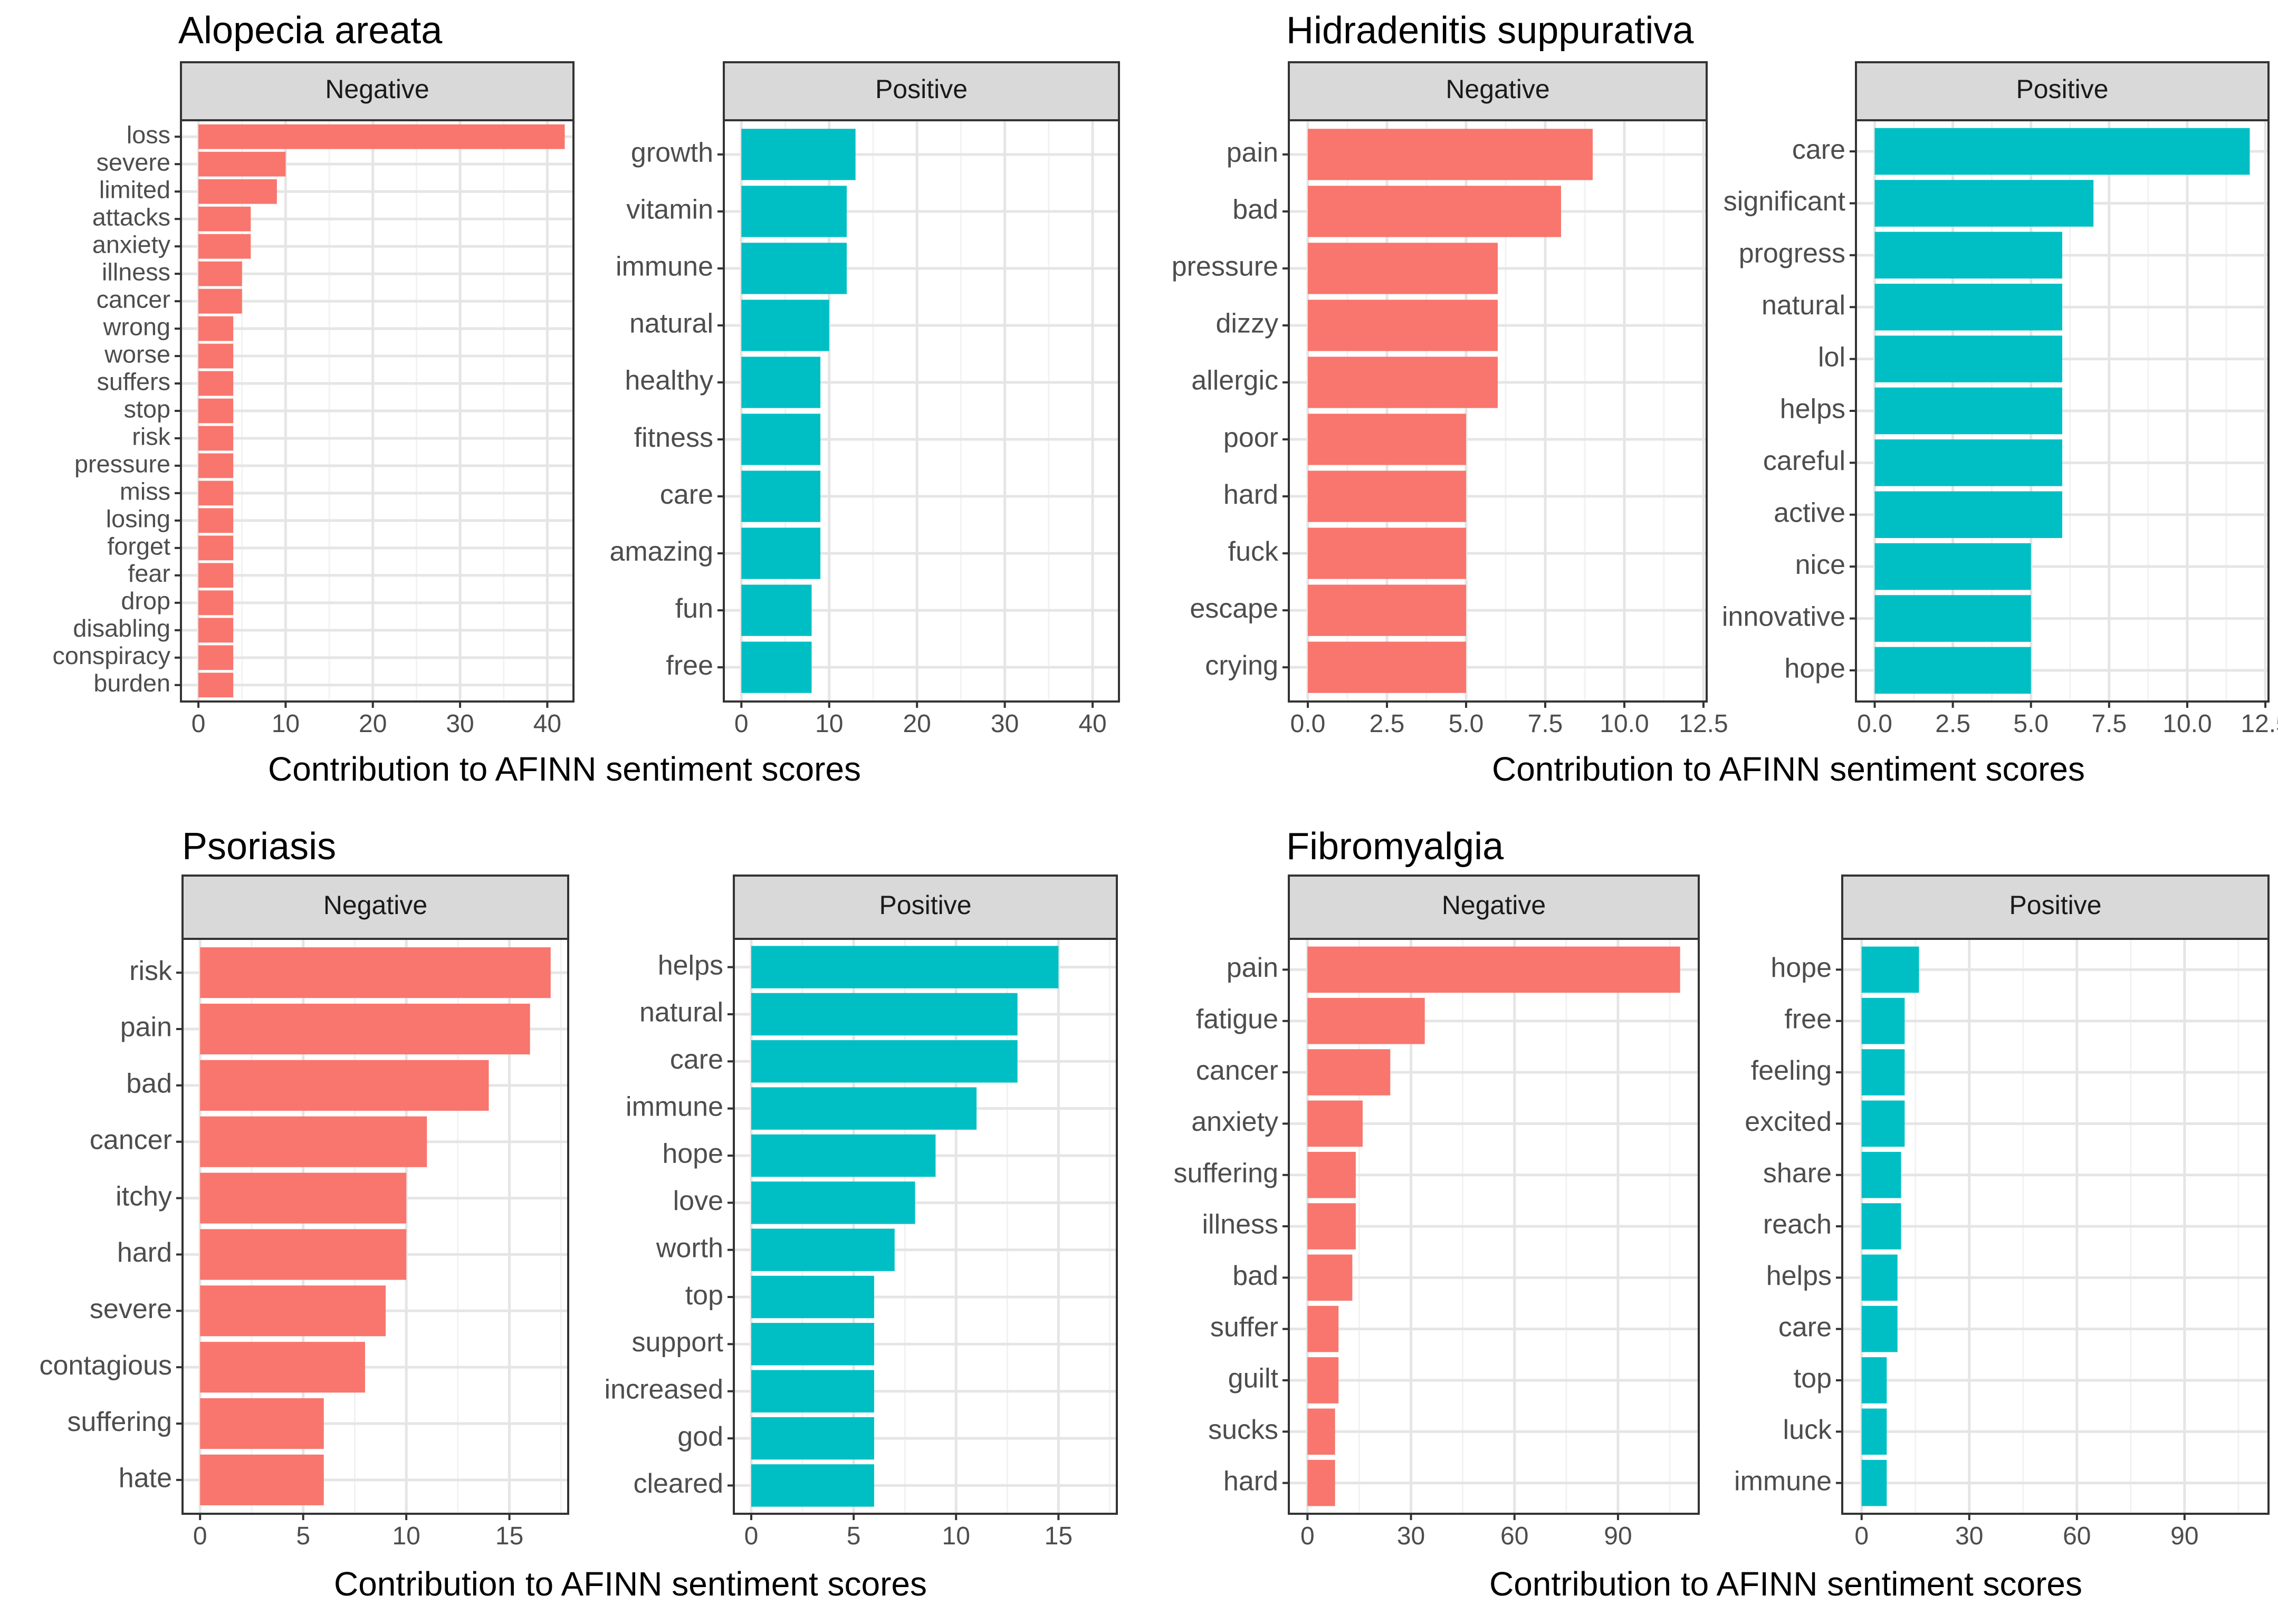 The image size is (2278, 1624). Describe the element at coordinates (262, 1479) in the screenshot. I see `bar-hate` at that location.